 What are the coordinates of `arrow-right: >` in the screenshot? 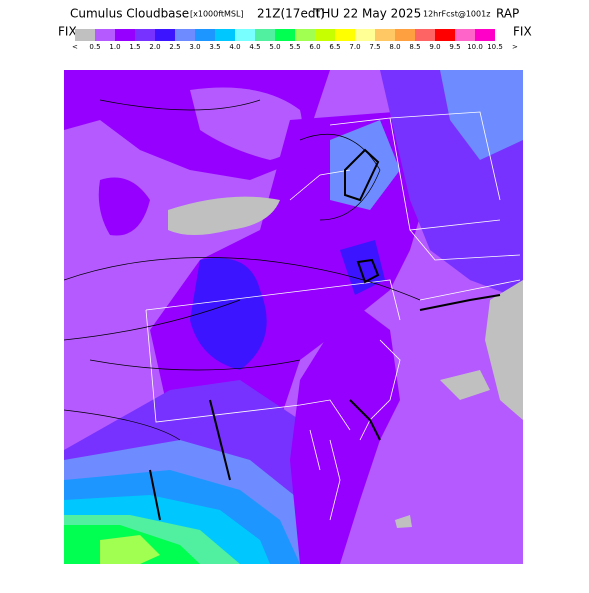 It's located at (515, 47).